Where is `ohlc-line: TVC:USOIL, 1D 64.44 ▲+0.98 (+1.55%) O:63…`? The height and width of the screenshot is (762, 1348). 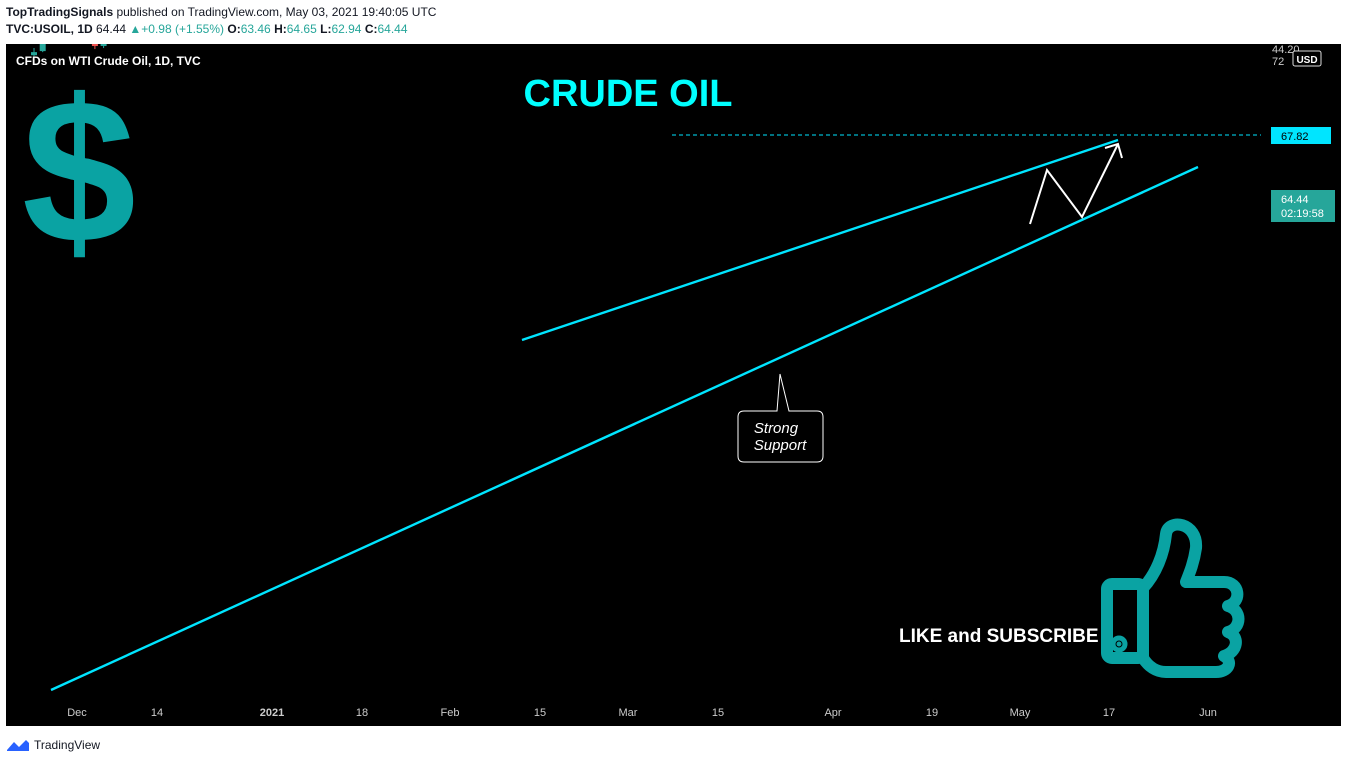
ohlc-line: TVC:USOIL, 1D 64.44 ▲+0.98 (+1.55%) O:63… is located at coordinates (221, 29).